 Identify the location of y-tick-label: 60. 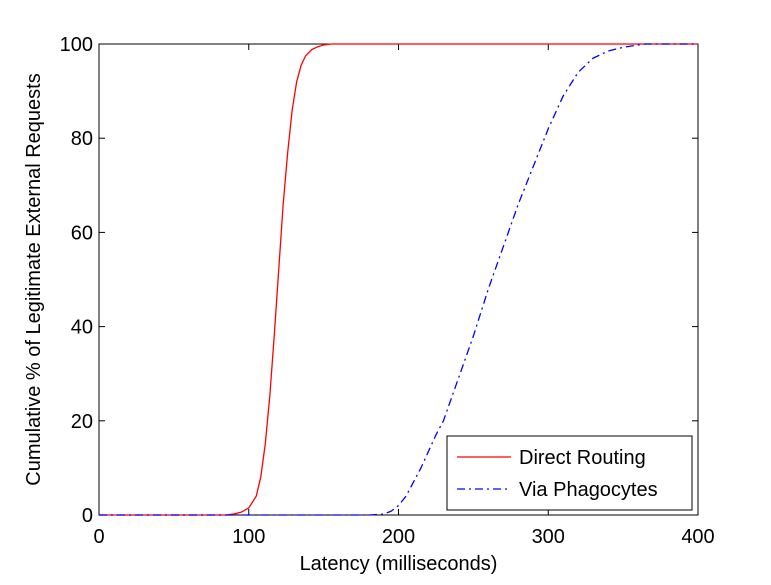
(82, 233).